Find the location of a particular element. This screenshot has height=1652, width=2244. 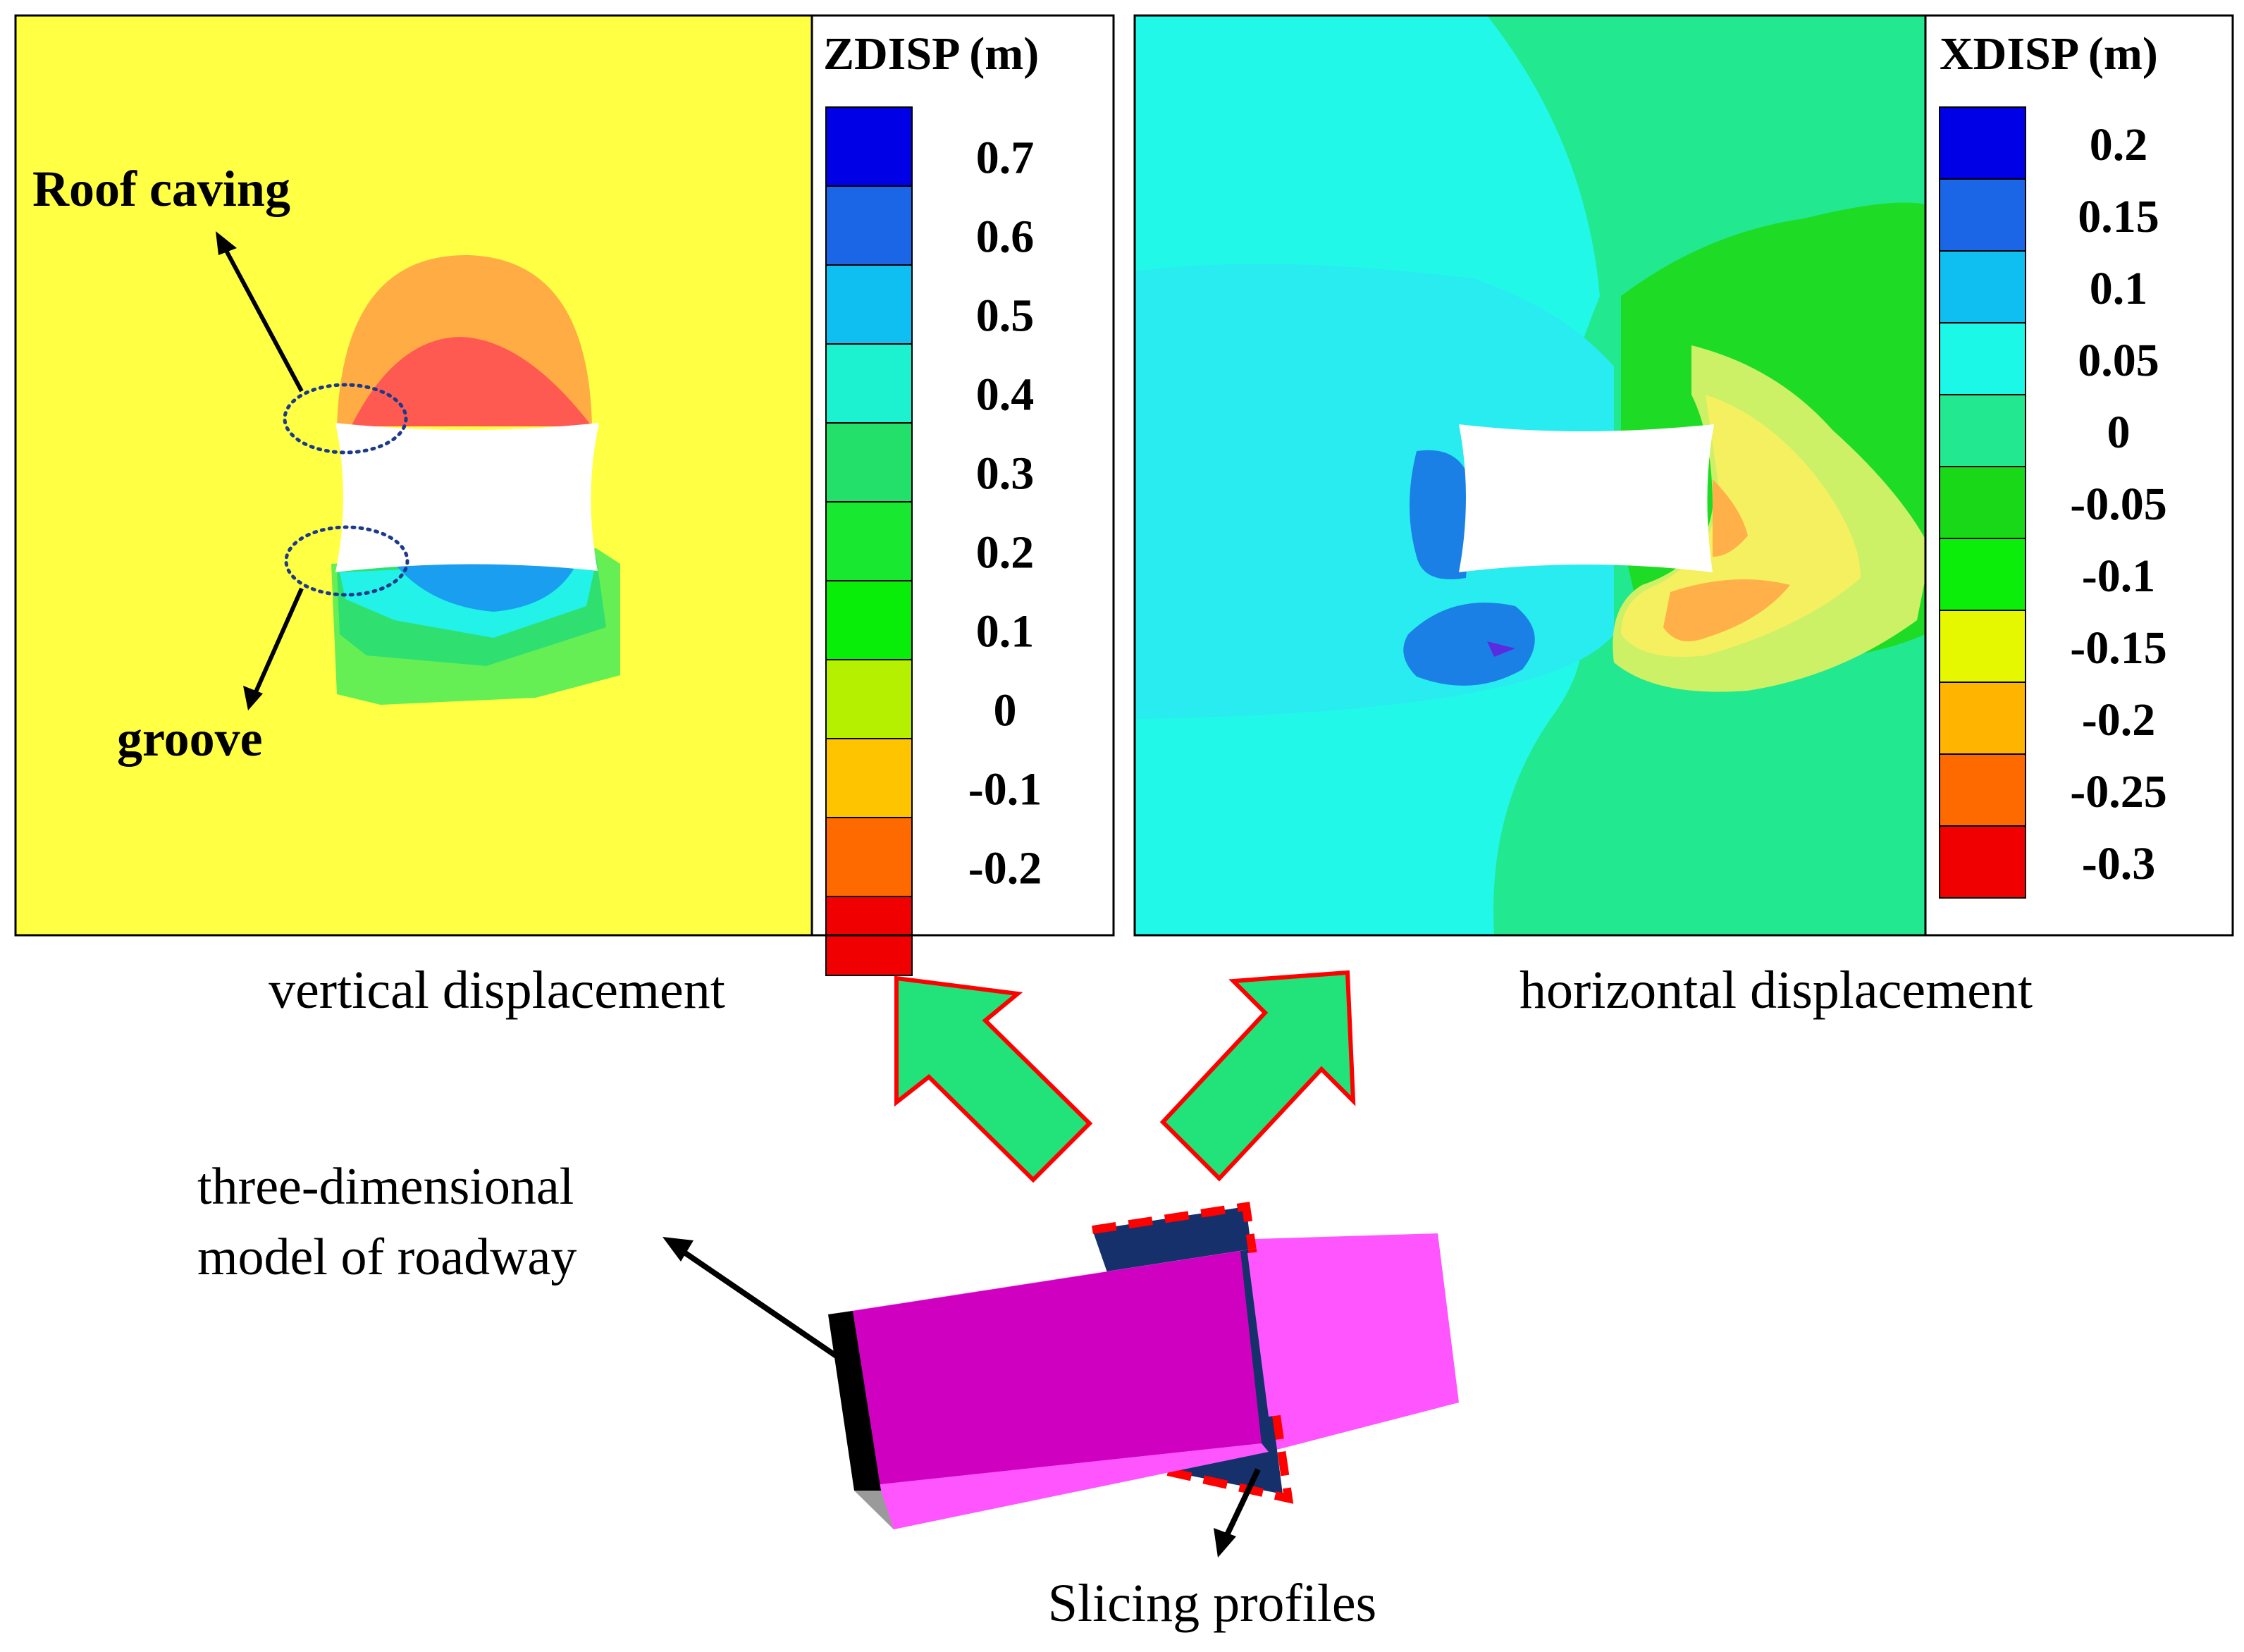

slicing-label-arrowhead is located at coordinates (1225, 1543).